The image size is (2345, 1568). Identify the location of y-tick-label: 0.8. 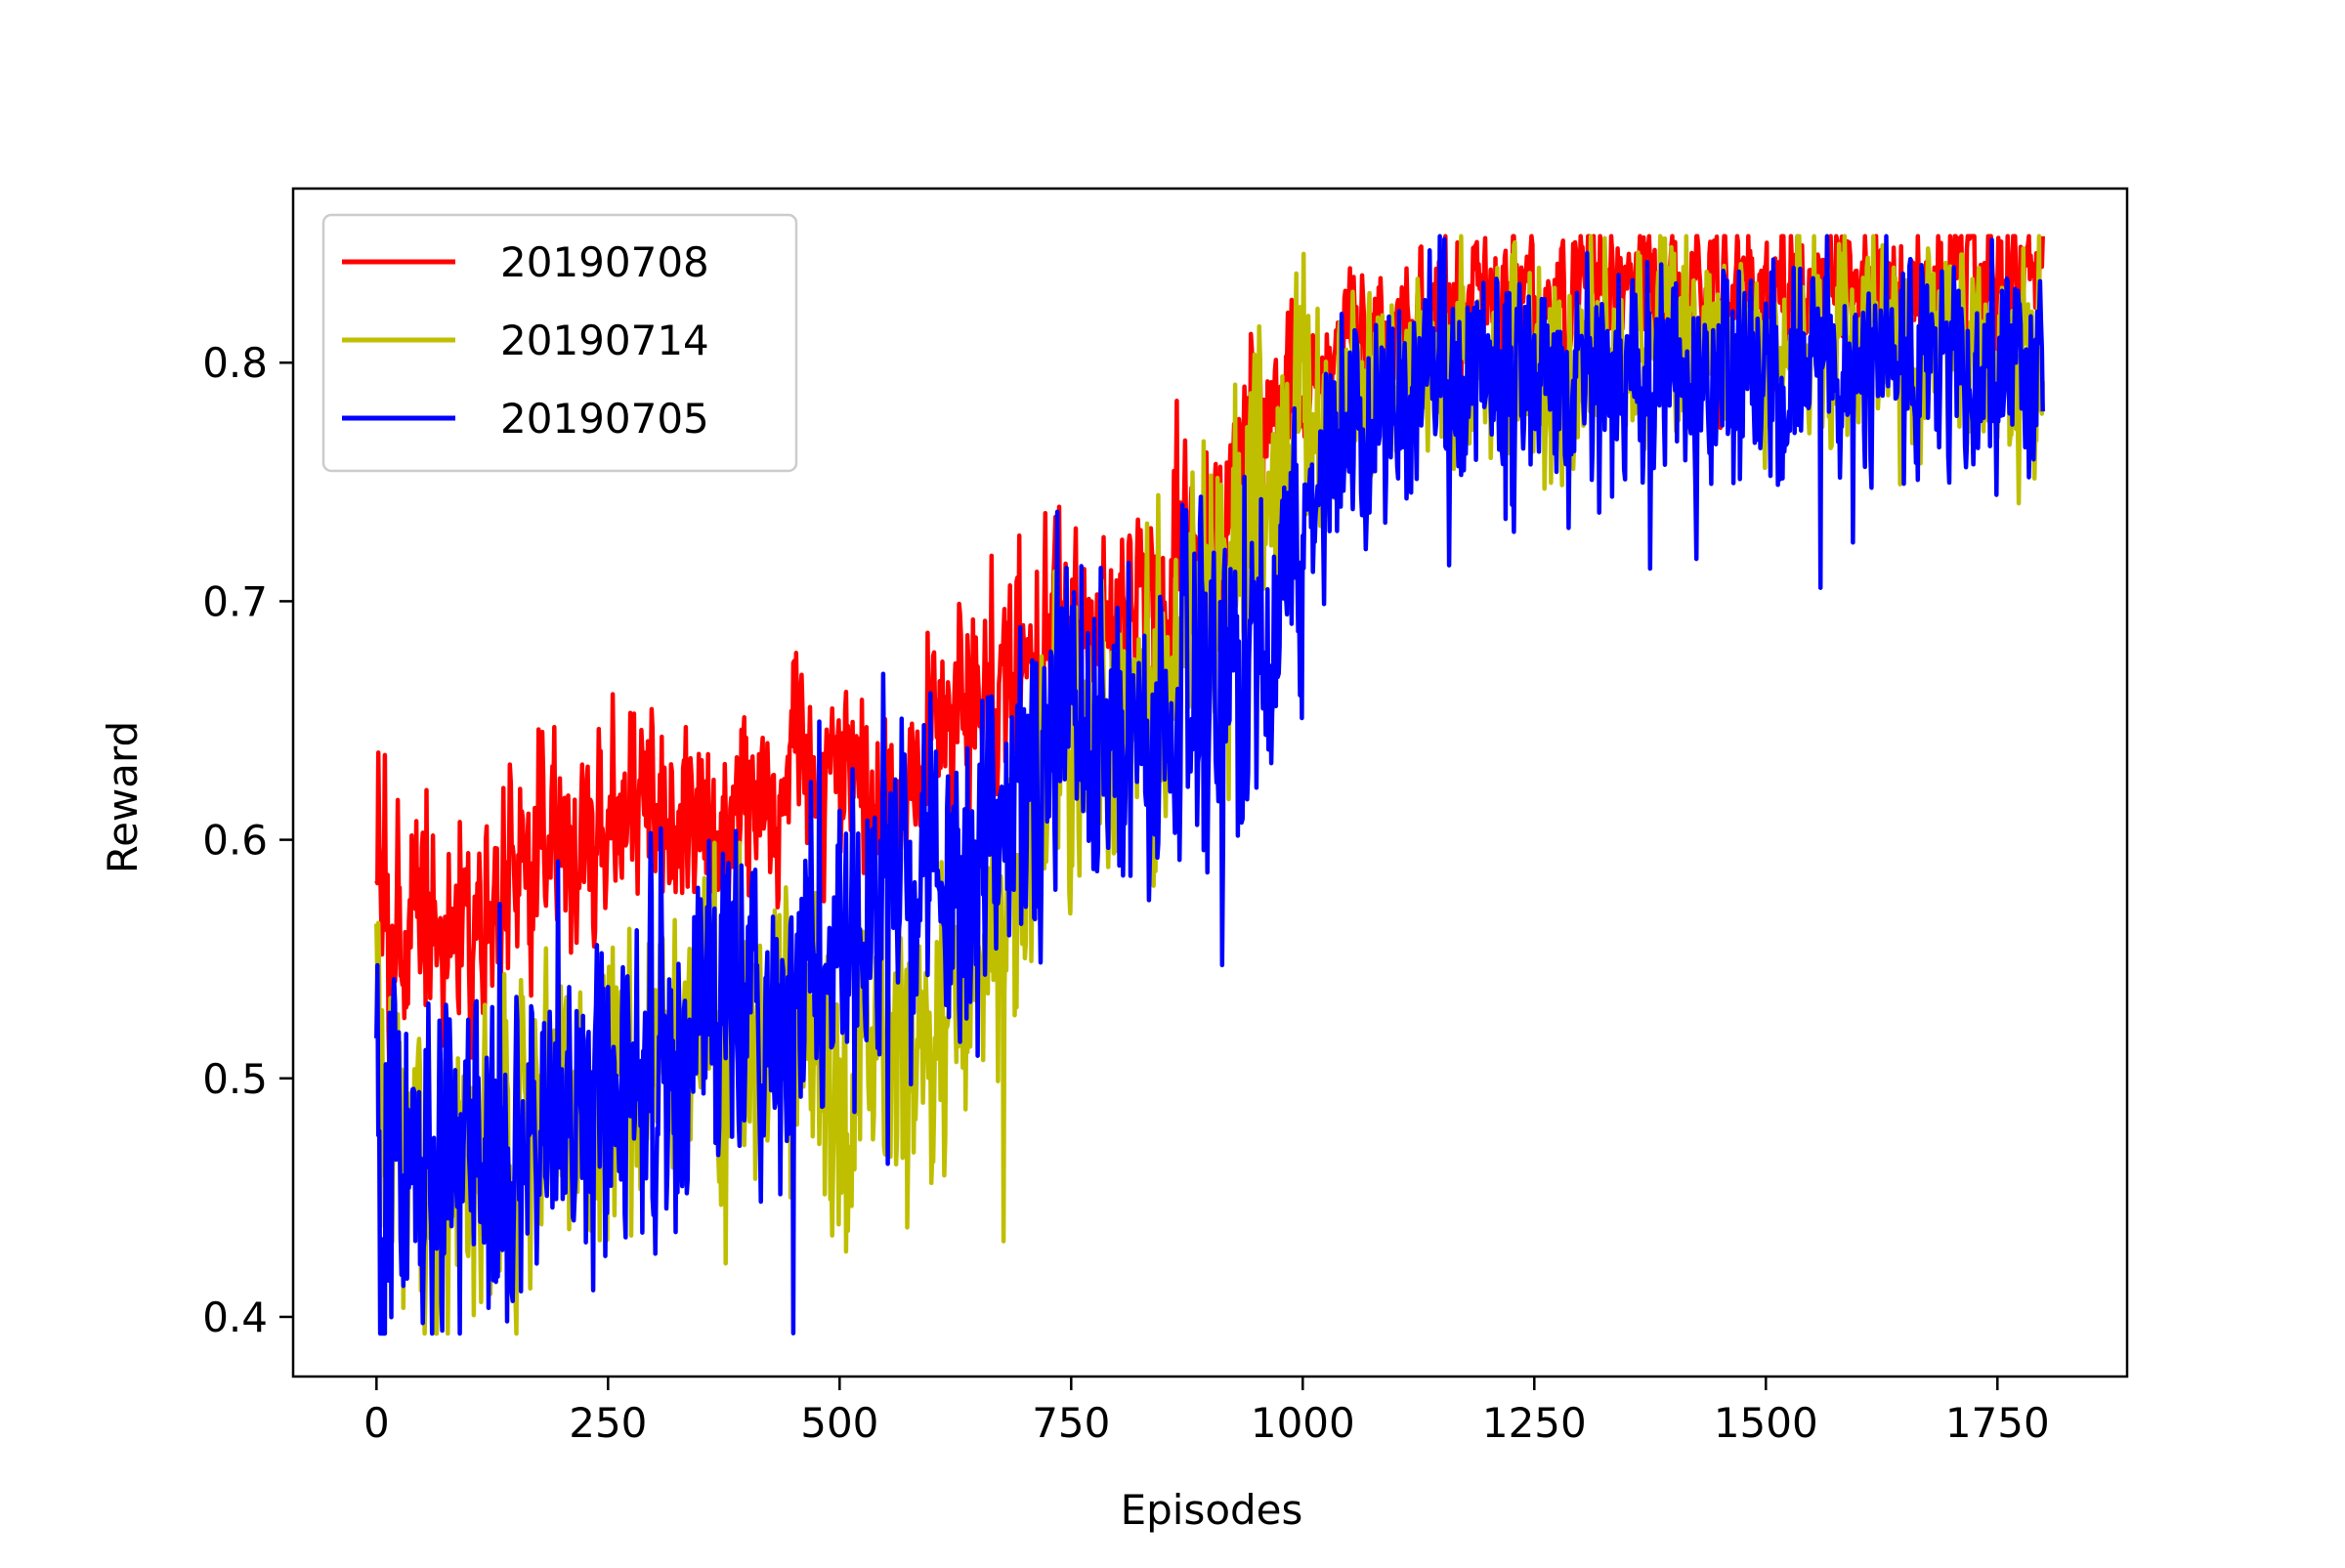
(235, 363).